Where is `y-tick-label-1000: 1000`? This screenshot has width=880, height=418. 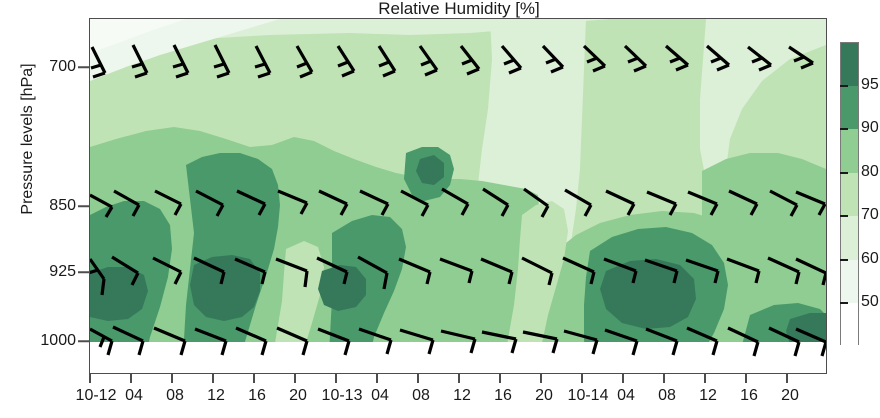 y-tick-label-1000: 1000 is located at coordinates (58, 340).